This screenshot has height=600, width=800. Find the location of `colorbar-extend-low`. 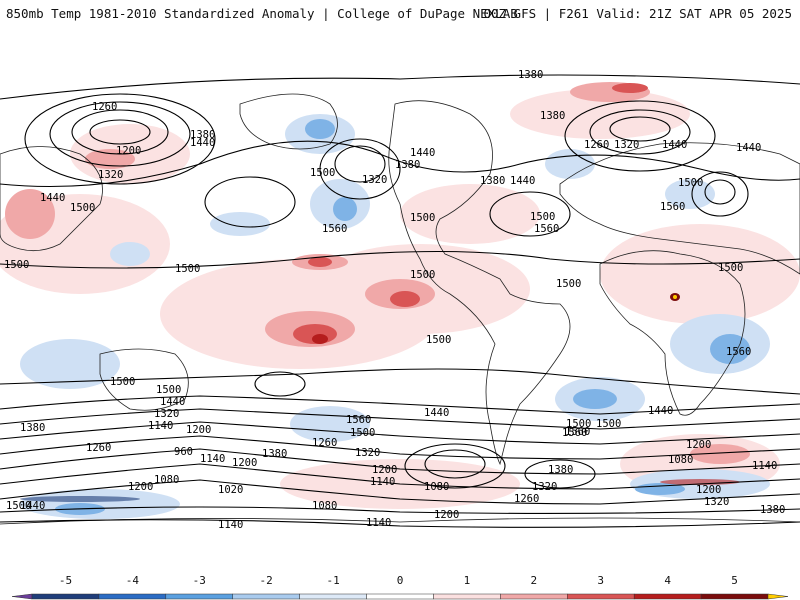

colorbar-extend-low is located at coordinates (22, 596).